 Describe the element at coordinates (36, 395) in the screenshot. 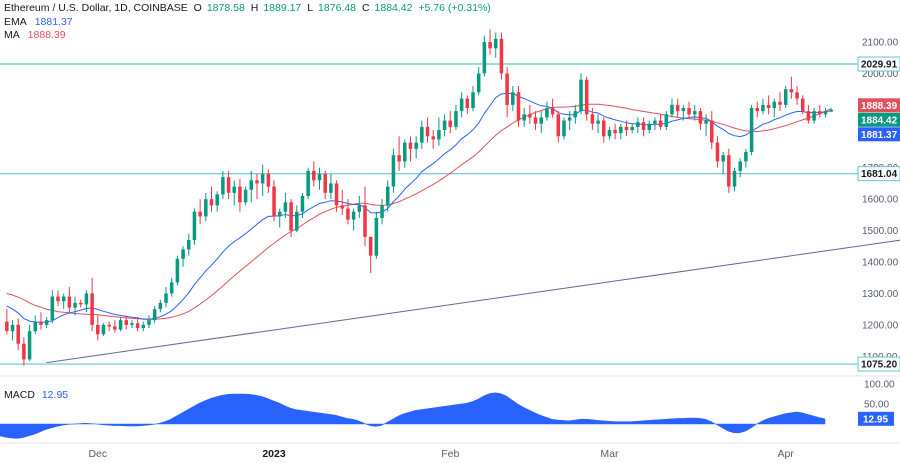

I see `macd-legend: MACD 12.95` at that location.